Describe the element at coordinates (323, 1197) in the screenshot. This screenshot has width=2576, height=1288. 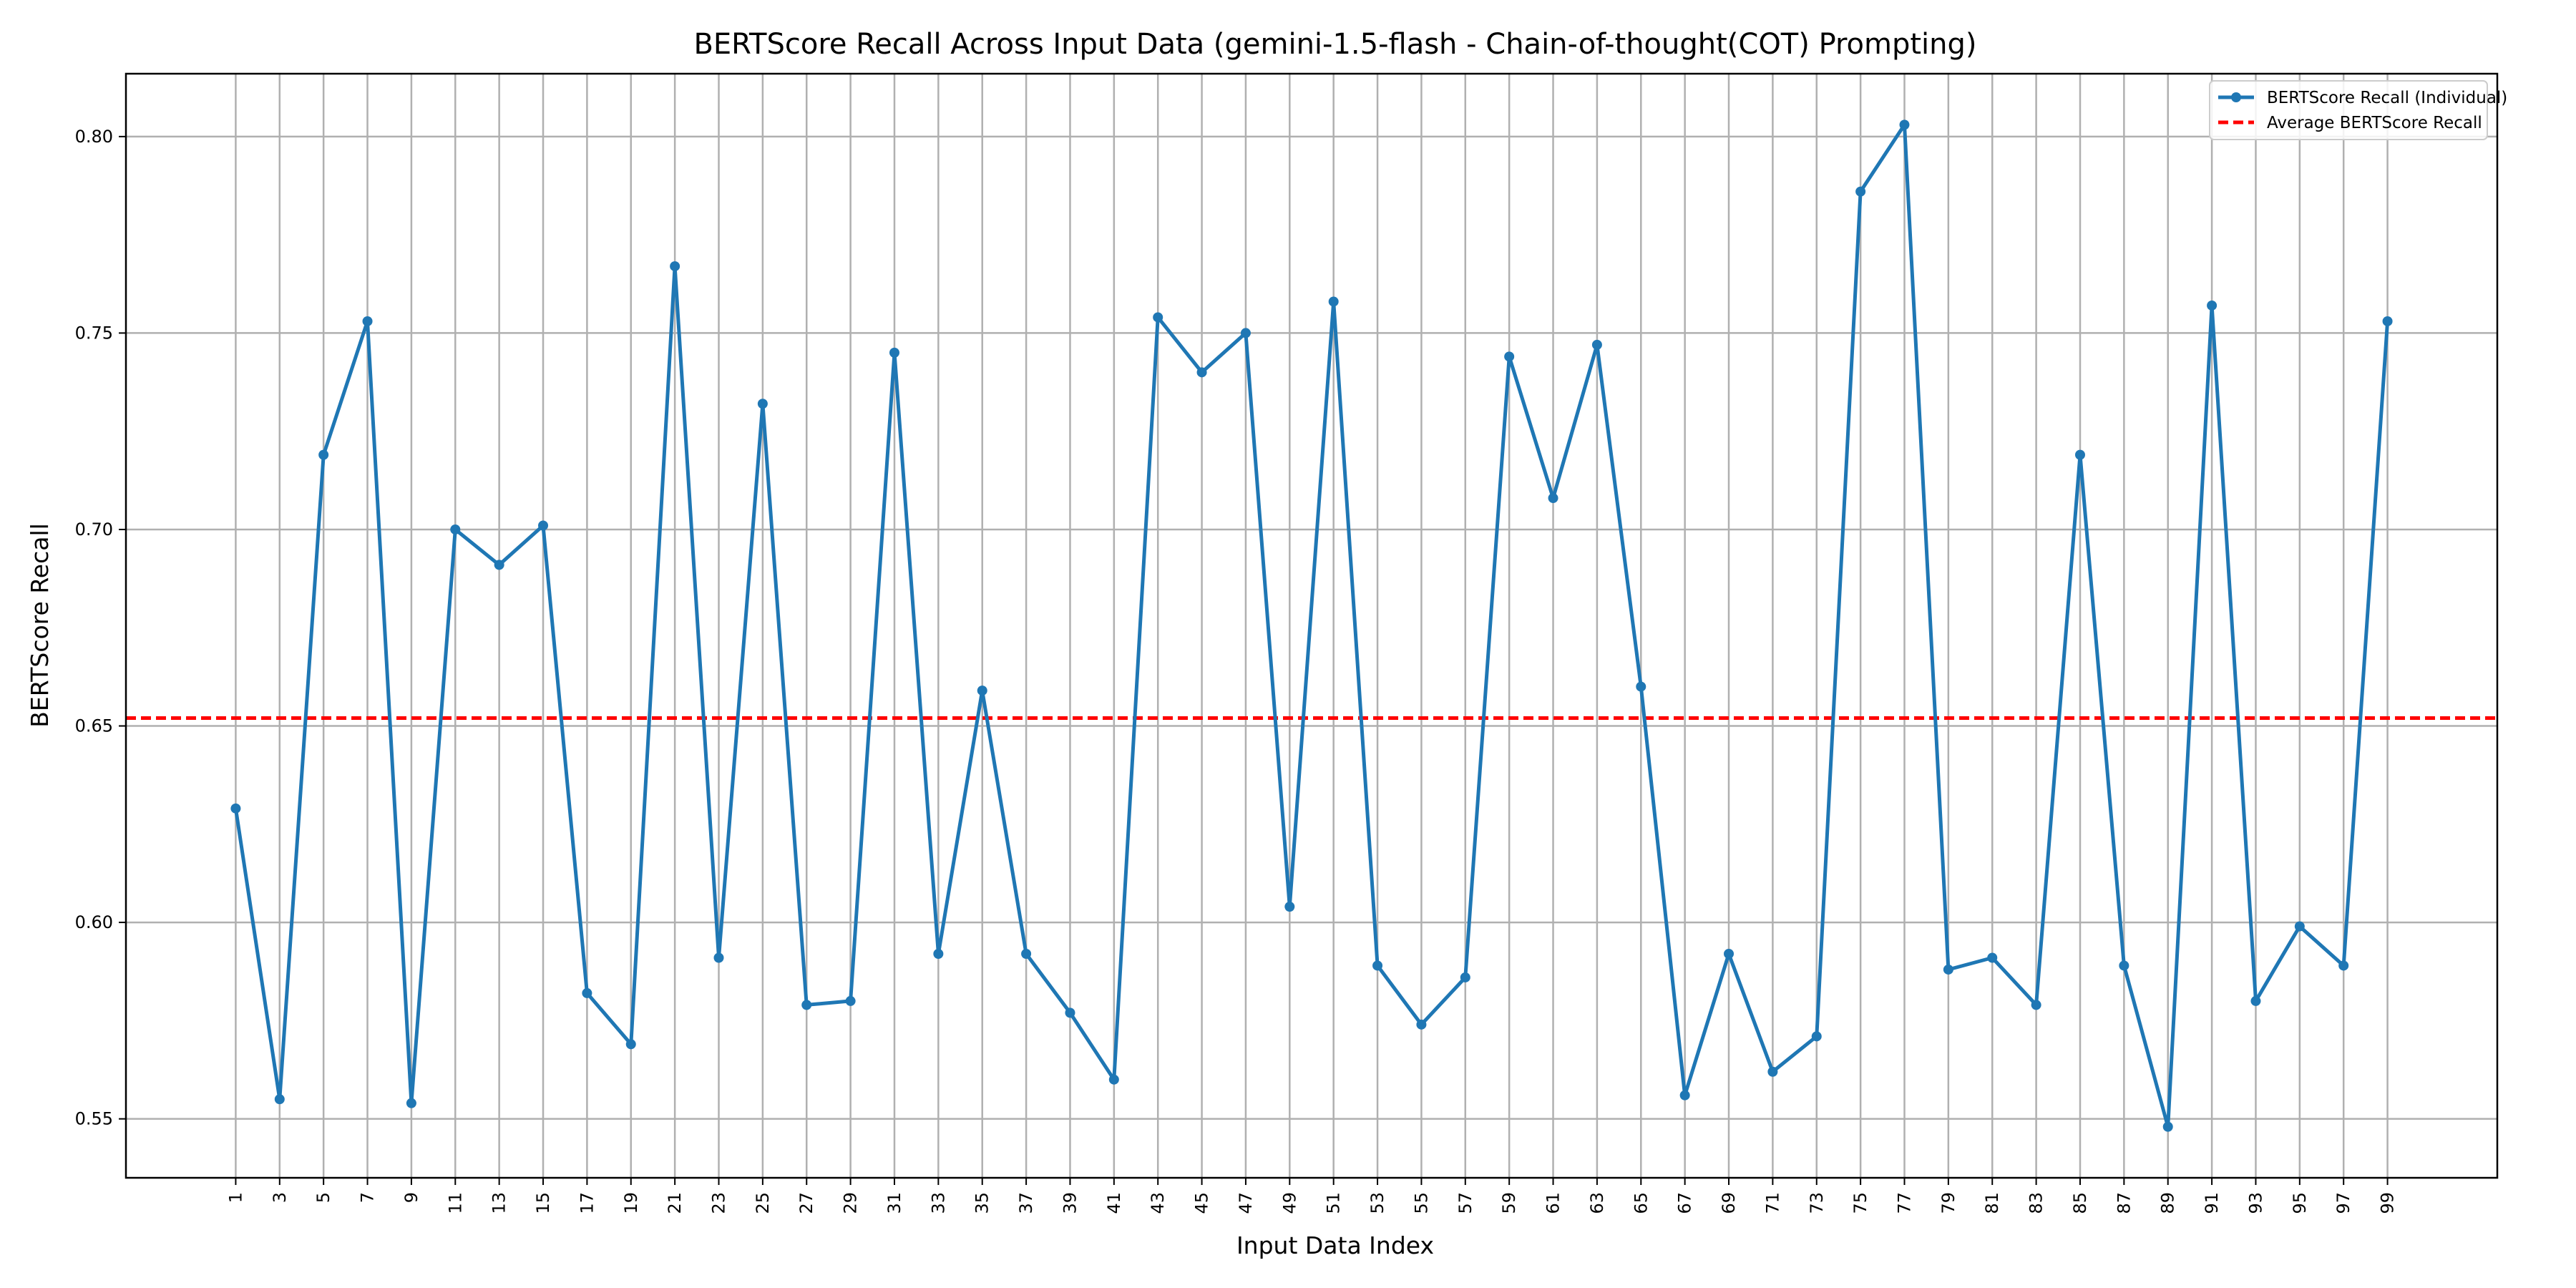
I see `x-tick-label: 5` at that location.